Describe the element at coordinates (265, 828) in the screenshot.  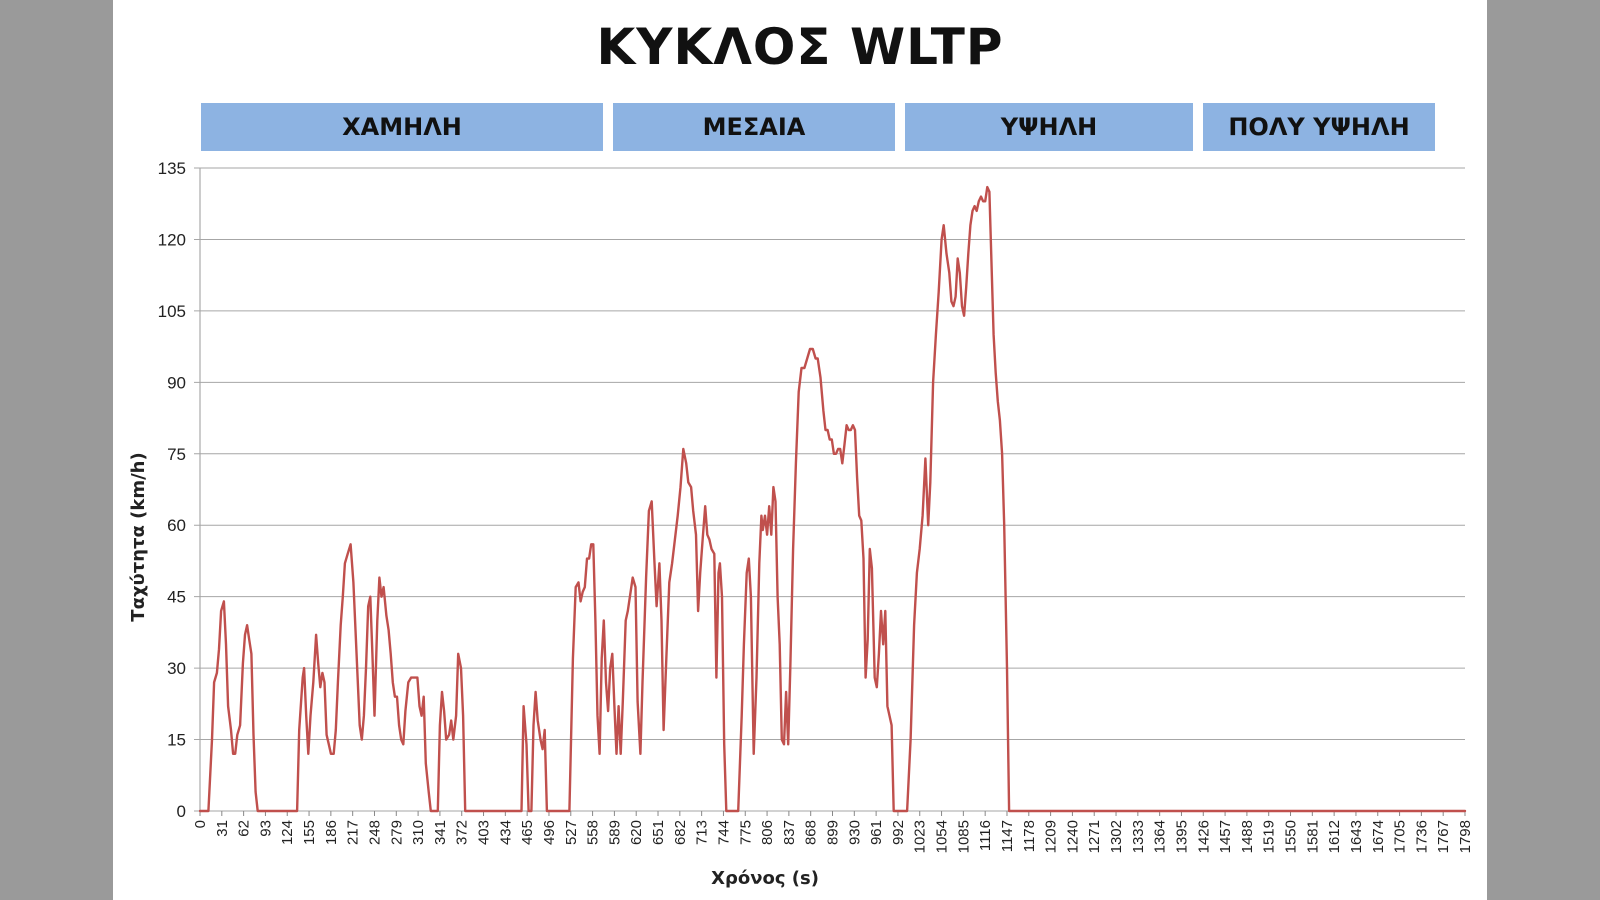
I see `x-tick-label: 93` at that location.